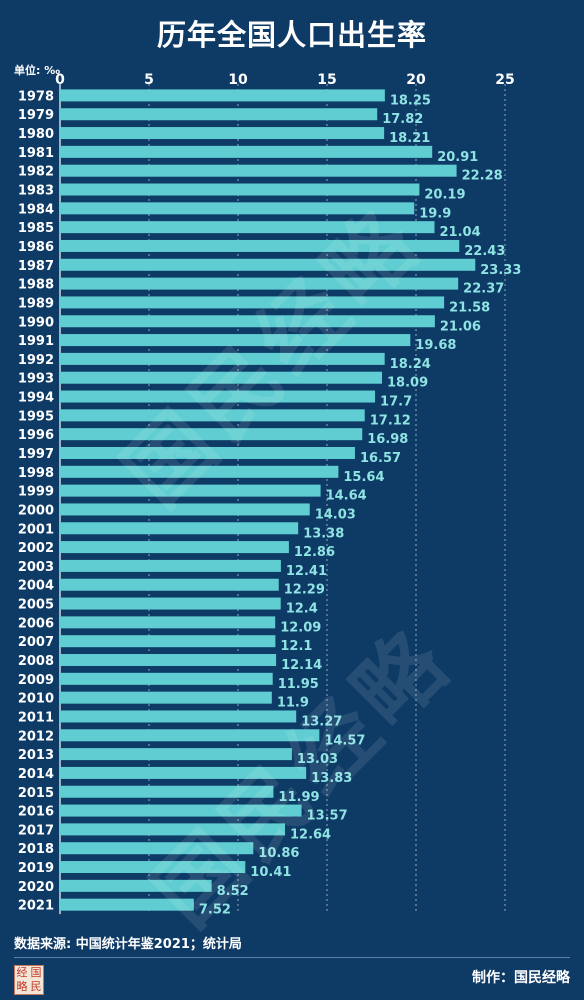  Describe the element at coordinates (36, 717) in the screenshot. I see `category-label: 2011` at that location.